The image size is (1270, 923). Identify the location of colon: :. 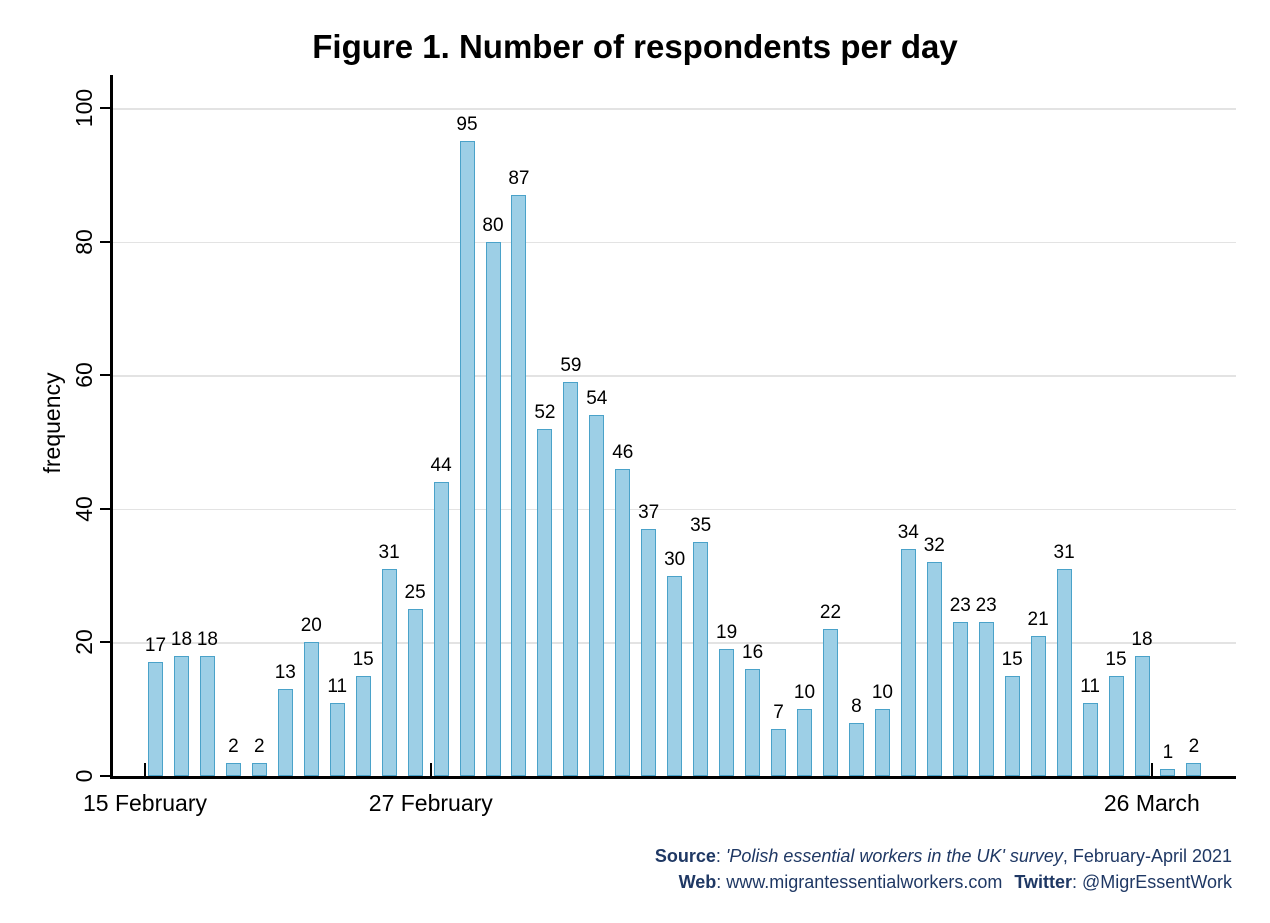
(720, 856).